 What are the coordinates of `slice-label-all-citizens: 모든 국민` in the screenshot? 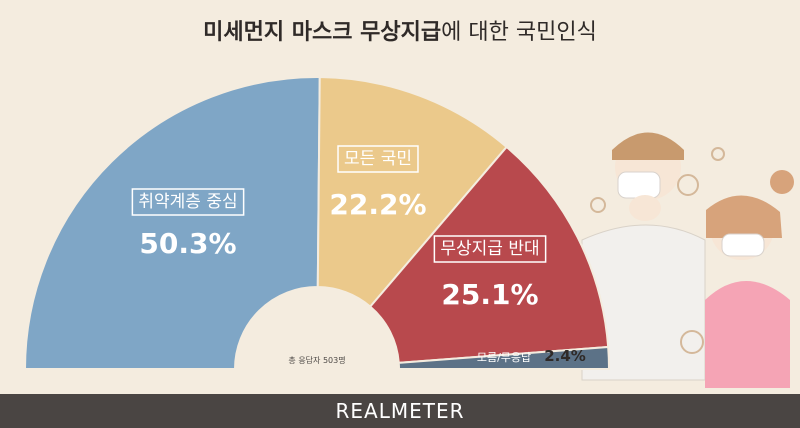 It's located at (378, 159).